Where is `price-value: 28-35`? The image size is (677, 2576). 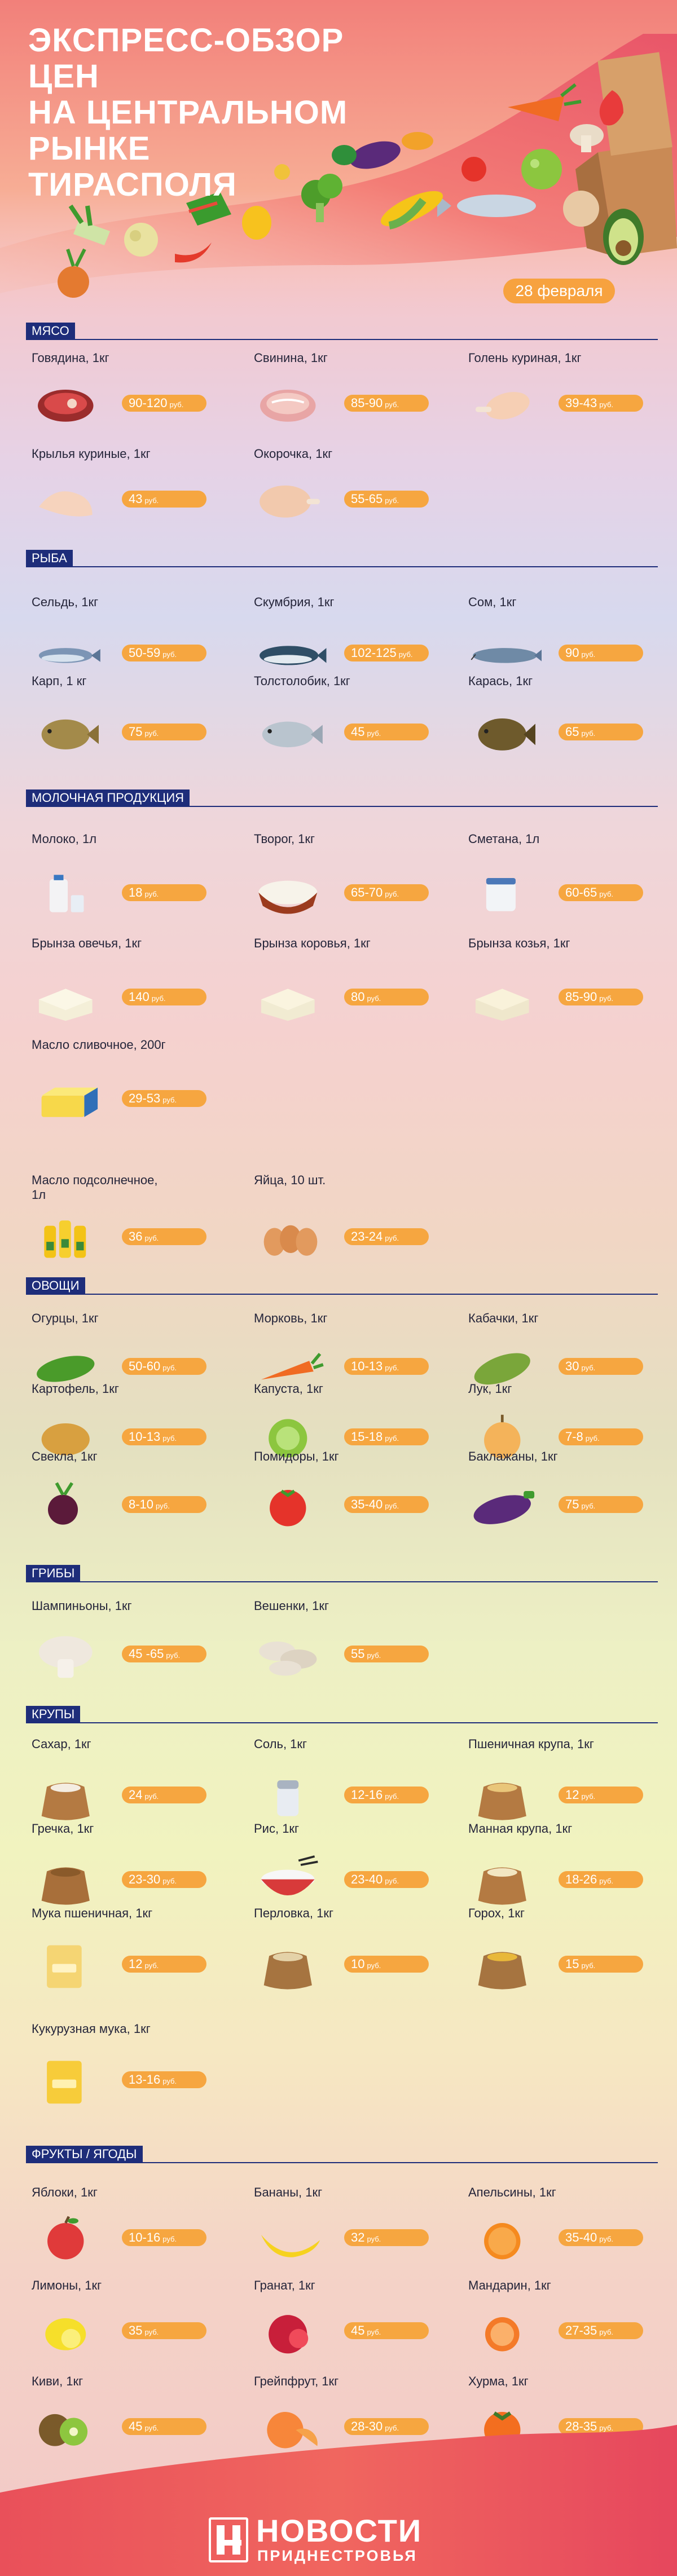
price-value: 28-35 is located at coordinates (581, 2426).